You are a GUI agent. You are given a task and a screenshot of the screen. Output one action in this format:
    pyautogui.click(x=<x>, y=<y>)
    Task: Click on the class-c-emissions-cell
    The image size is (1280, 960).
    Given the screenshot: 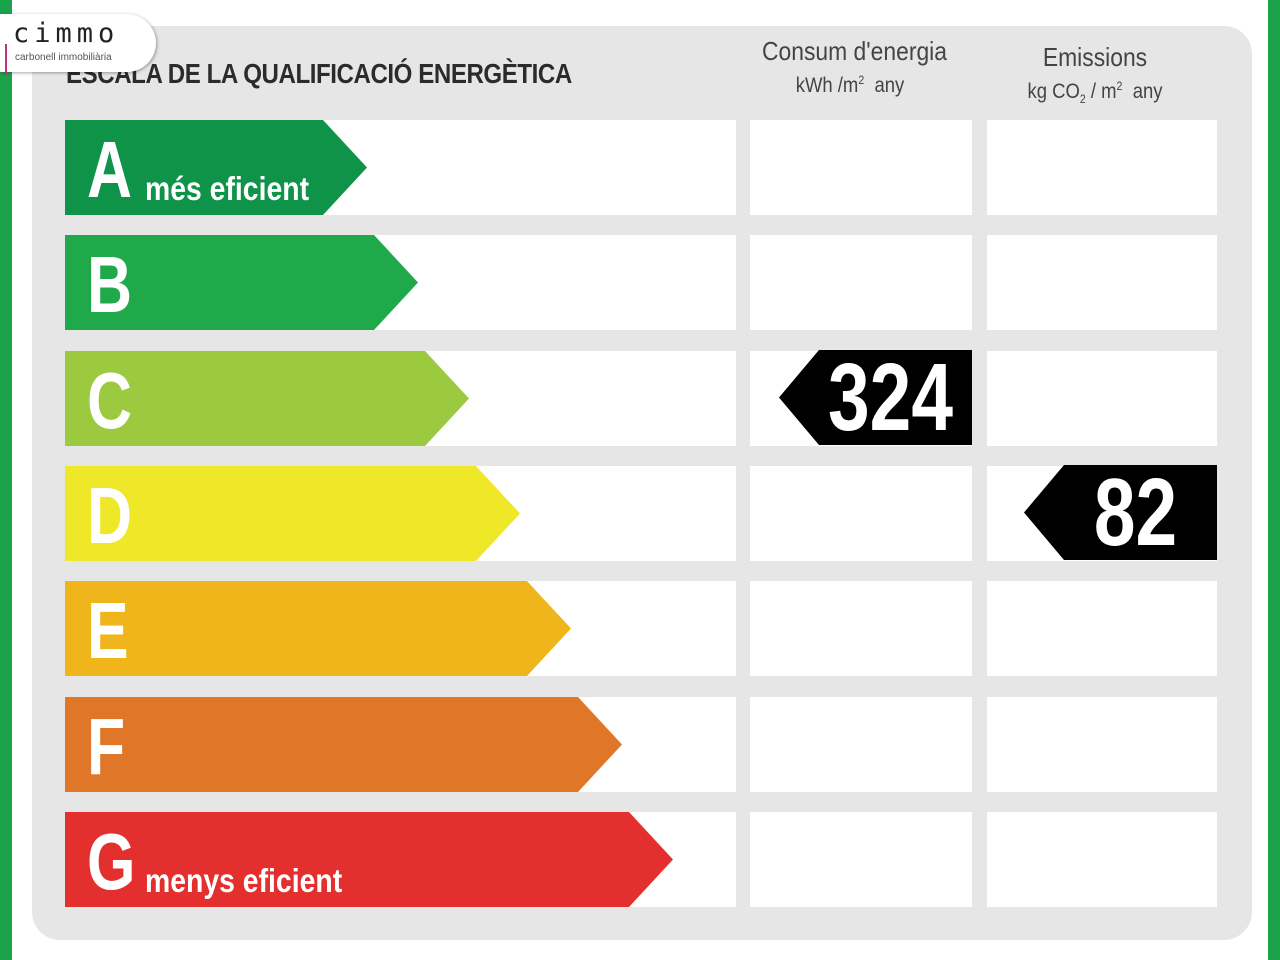 What is the action you would take?
    pyautogui.click(x=1102, y=398)
    